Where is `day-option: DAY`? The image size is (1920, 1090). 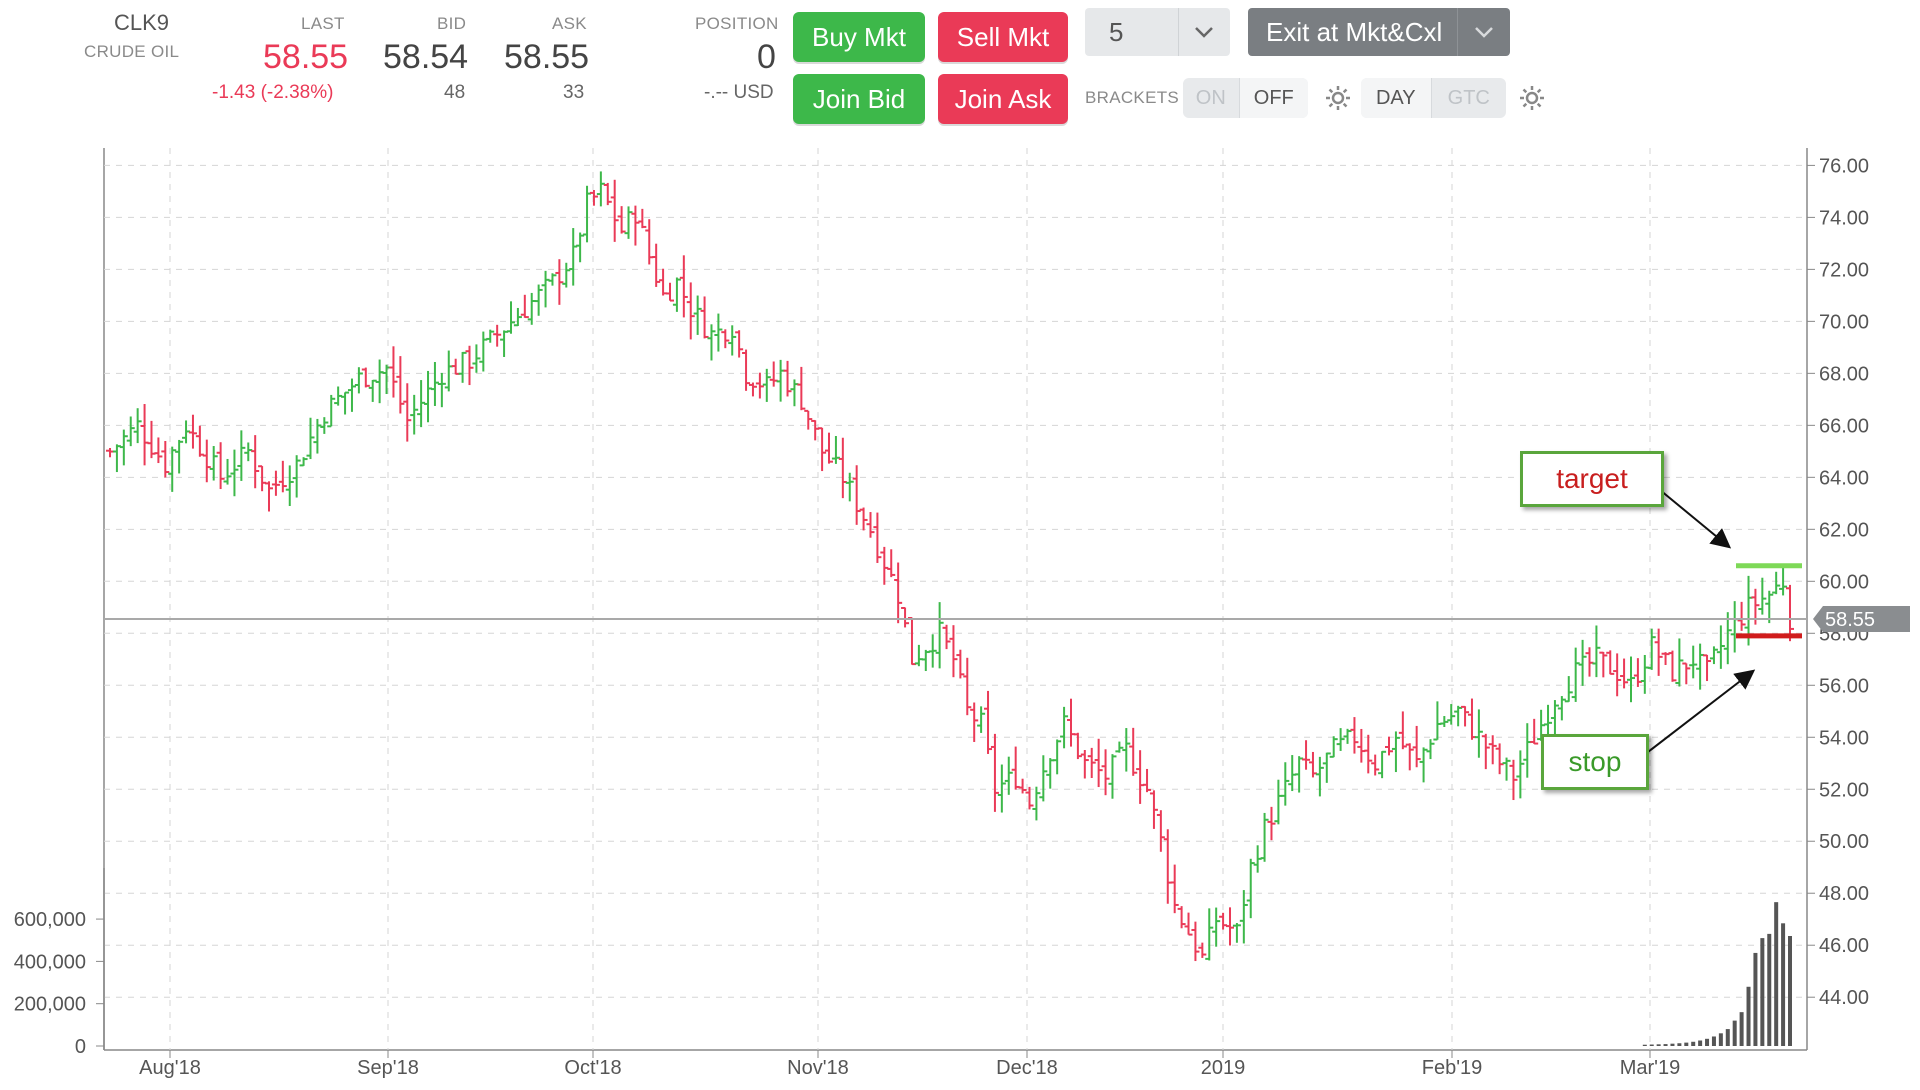 day-option: DAY is located at coordinates (1396, 98).